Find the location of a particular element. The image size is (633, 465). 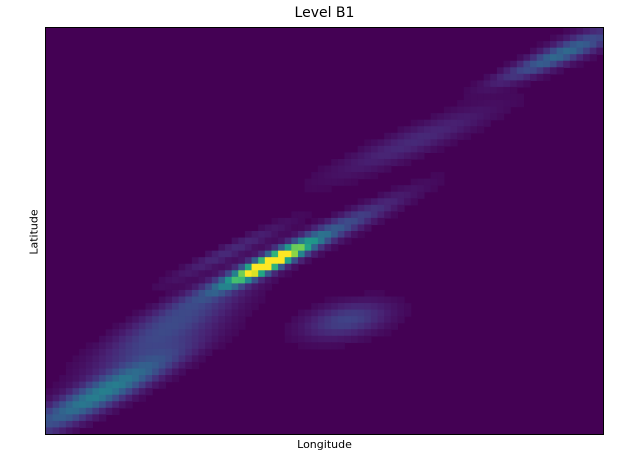

chart-title: Level B1 is located at coordinates (324, 13).